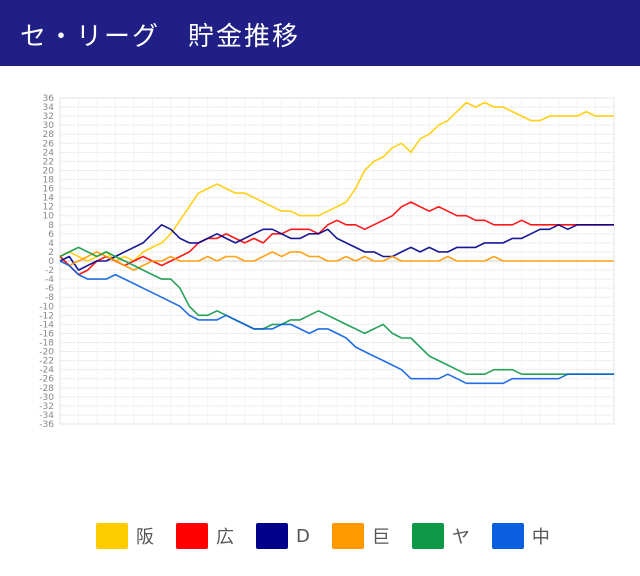  Describe the element at coordinates (303, 536) in the screenshot. I see `legend-label: D` at that location.